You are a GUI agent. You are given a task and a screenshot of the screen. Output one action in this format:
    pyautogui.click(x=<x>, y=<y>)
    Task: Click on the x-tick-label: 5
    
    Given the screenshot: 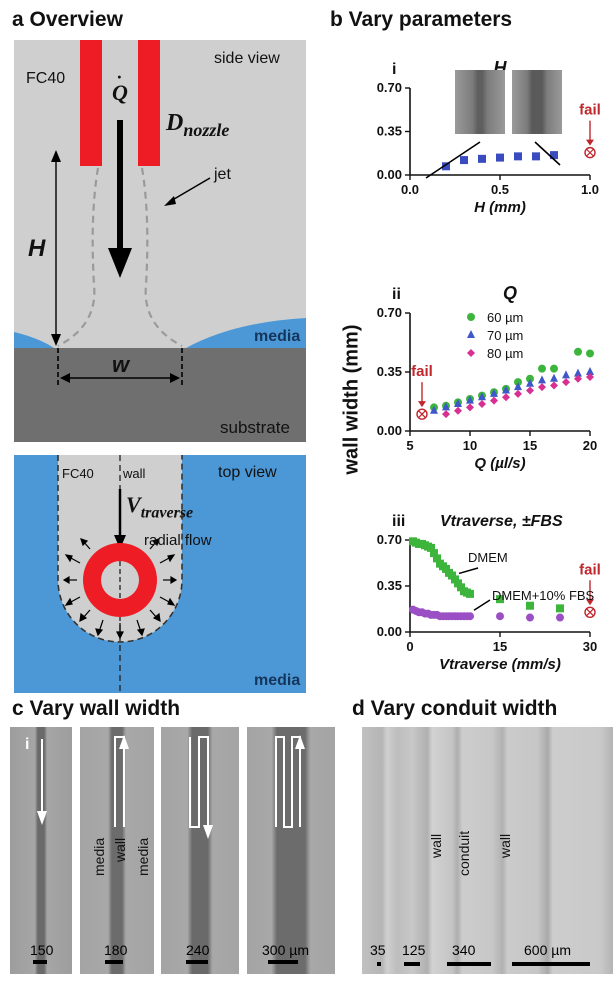 What is the action you would take?
    pyautogui.click(x=409, y=445)
    